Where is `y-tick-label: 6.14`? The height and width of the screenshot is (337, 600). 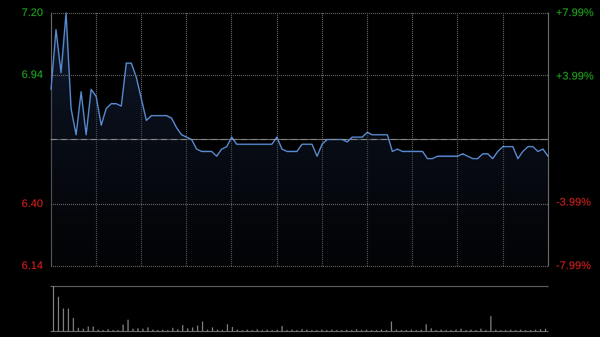
y-tick-label: 6.14 is located at coordinates (32, 266).